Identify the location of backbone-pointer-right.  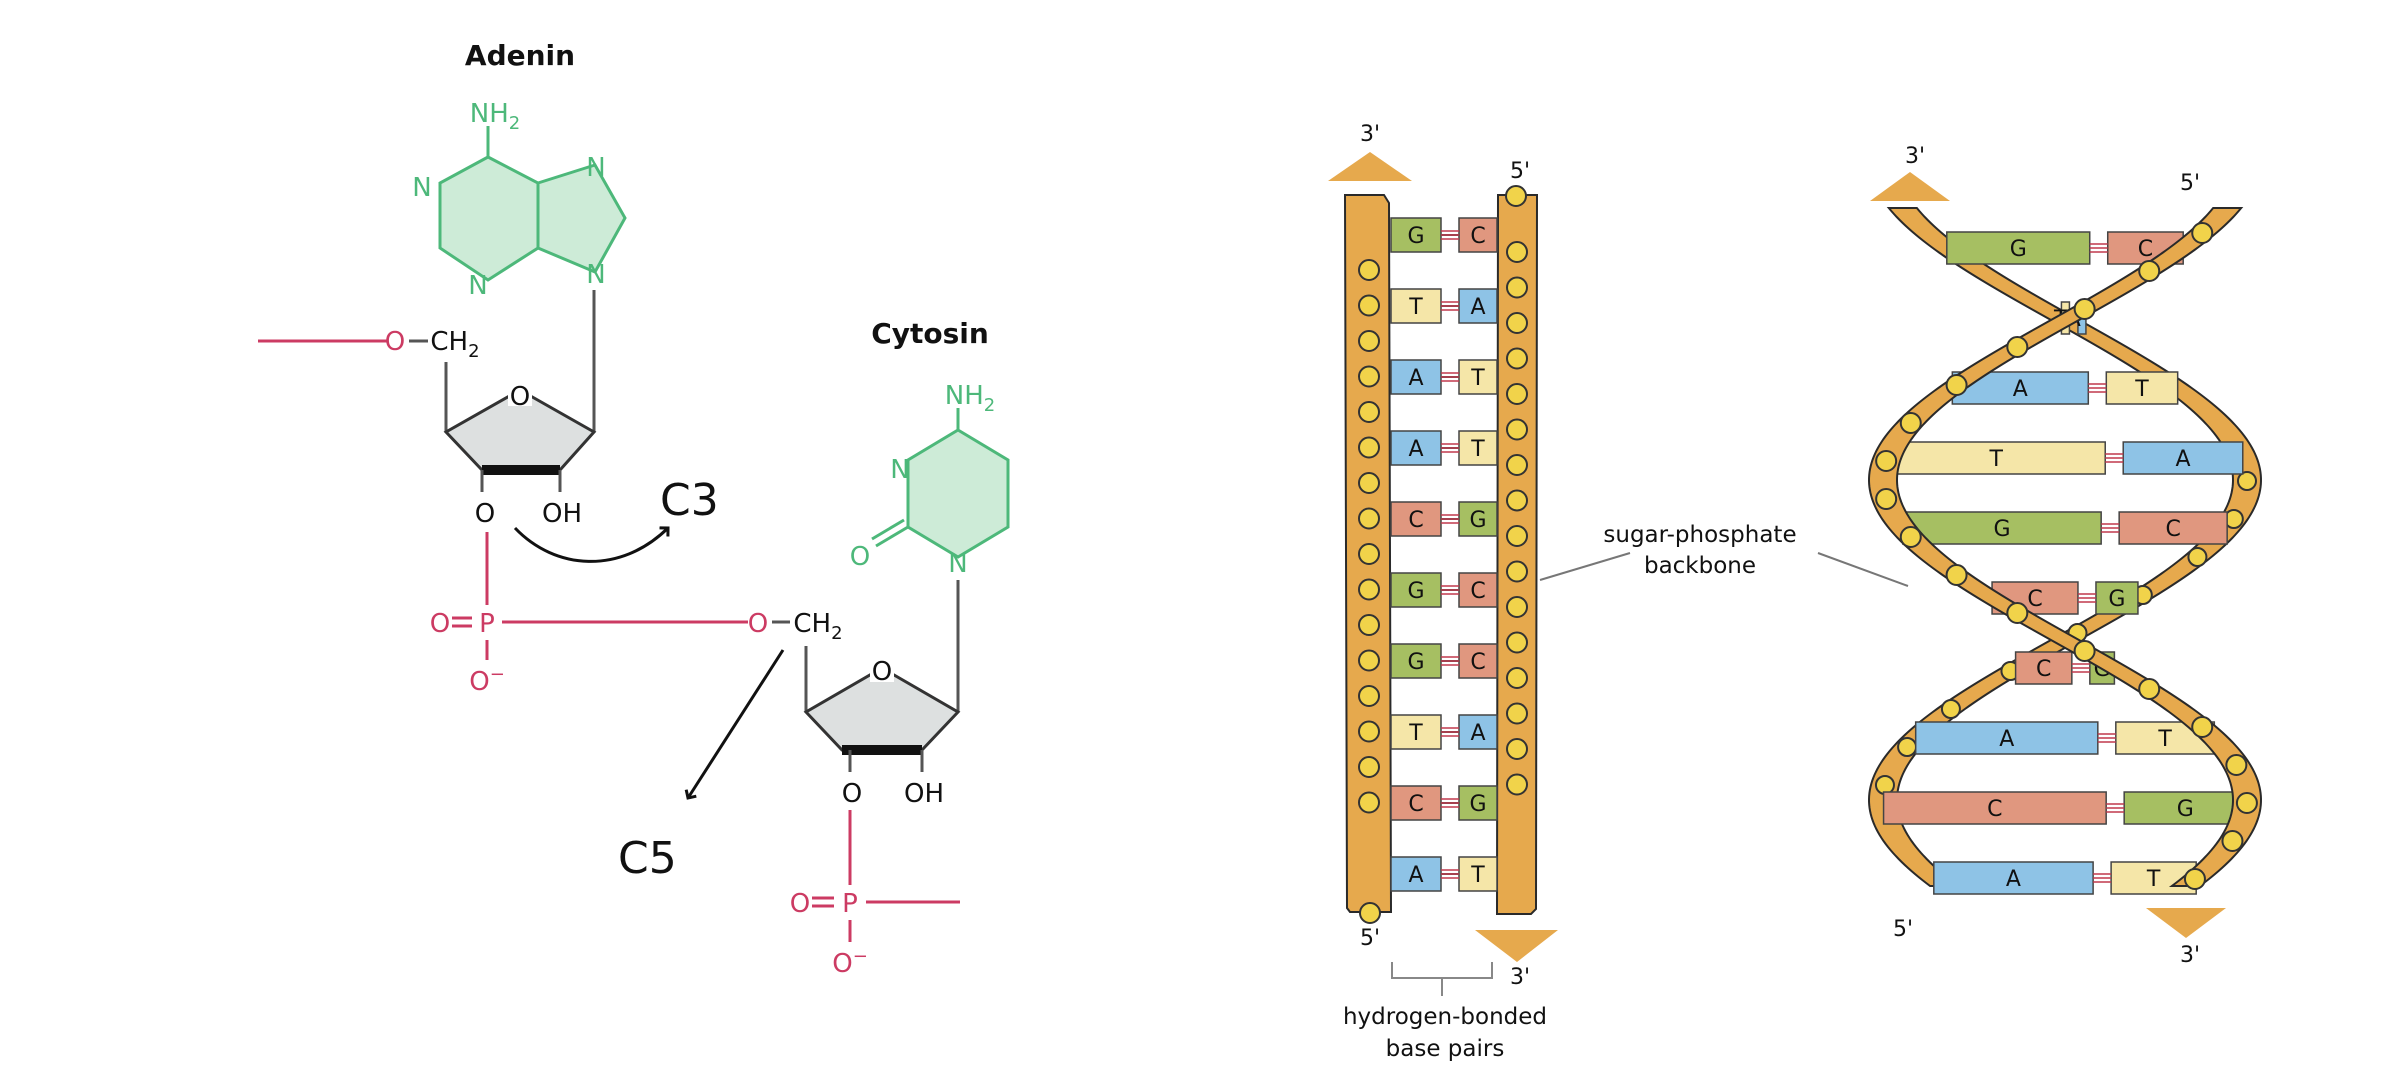
(1863, 569).